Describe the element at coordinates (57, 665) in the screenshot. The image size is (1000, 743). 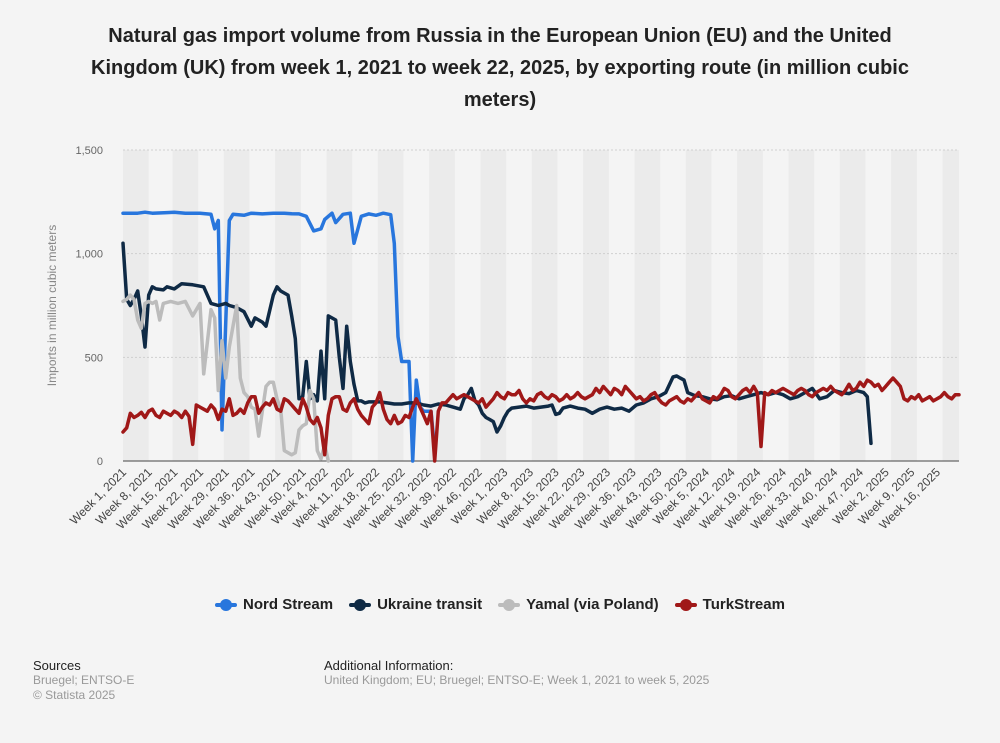
I see `sources-heading: Sources` at that location.